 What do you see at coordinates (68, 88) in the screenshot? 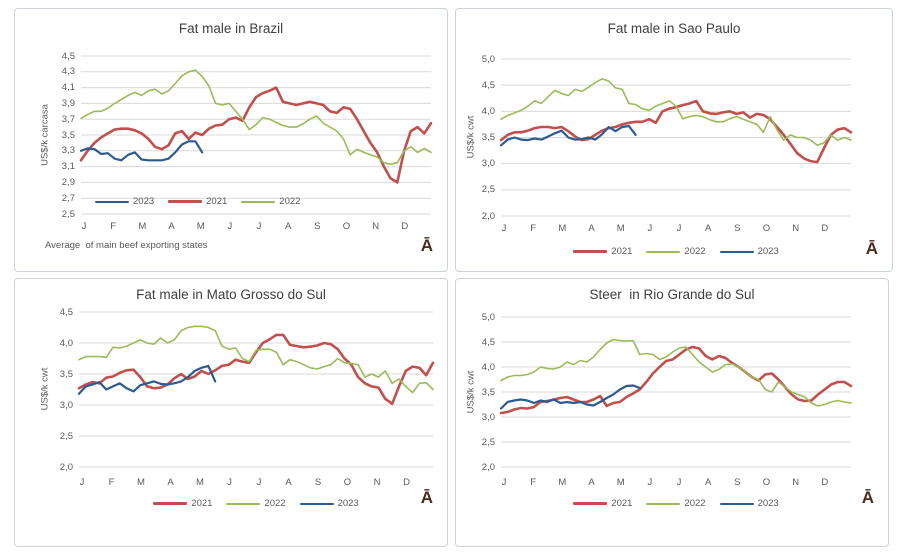
I see `y-tick-label: 4,1` at bounding box center [68, 88].